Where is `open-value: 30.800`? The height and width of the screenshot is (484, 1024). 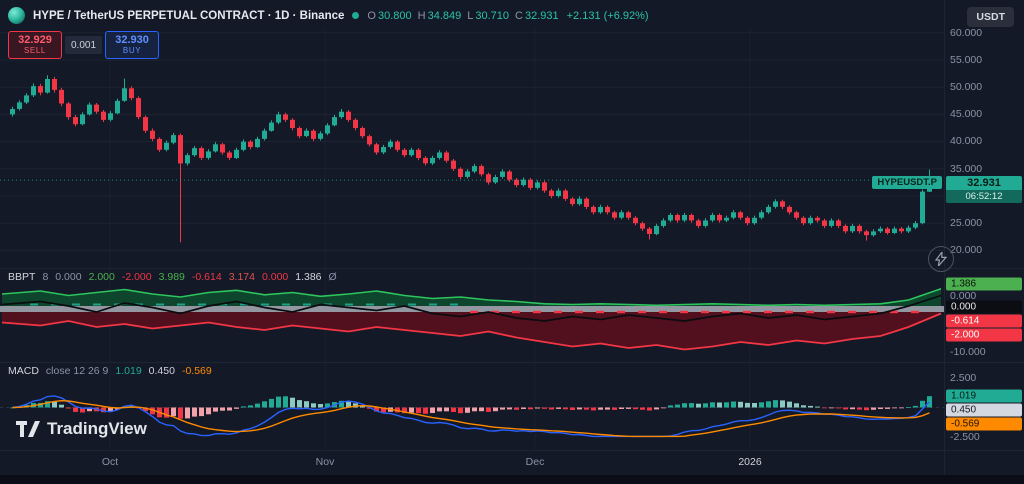
open-value: 30.800 is located at coordinates (394, 15).